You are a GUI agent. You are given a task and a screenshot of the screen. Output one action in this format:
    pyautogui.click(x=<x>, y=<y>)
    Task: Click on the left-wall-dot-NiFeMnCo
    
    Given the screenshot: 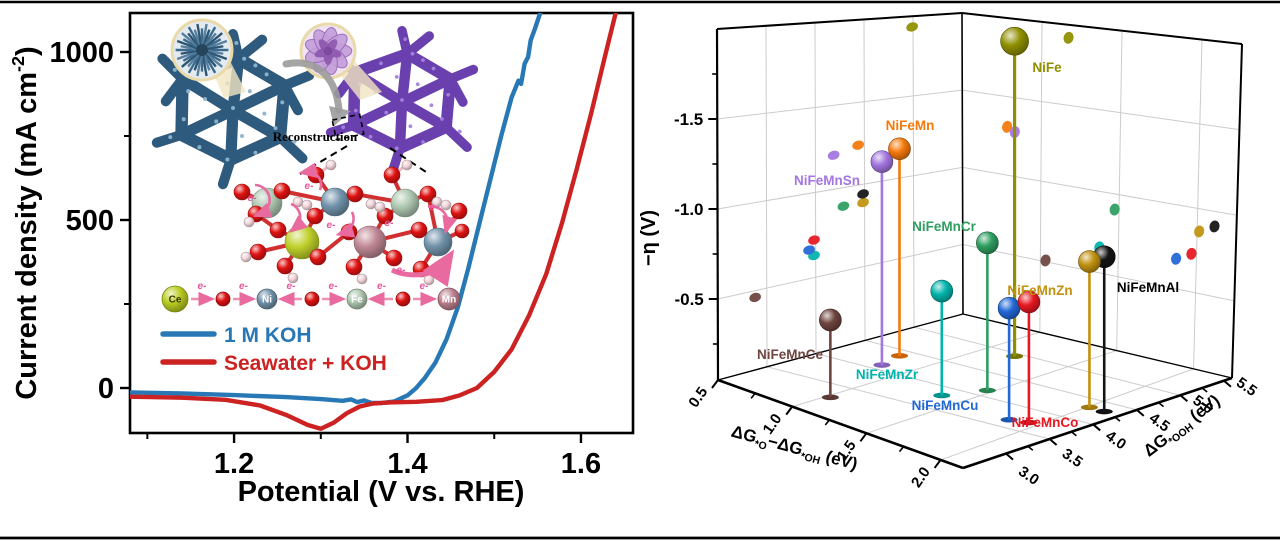 What is the action you would take?
    pyautogui.click(x=814, y=240)
    